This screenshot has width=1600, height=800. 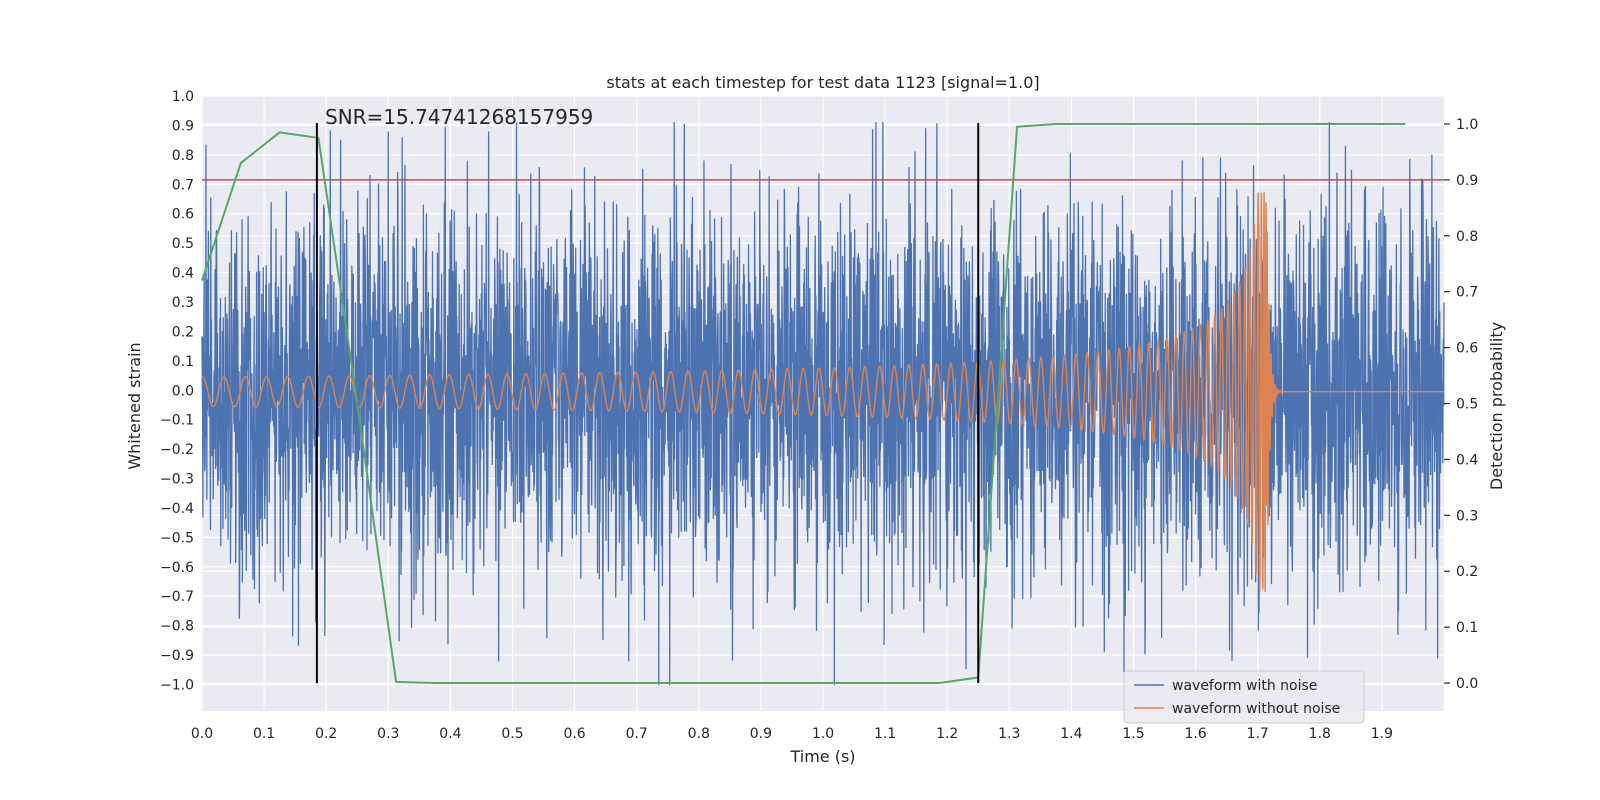 What do you see at coordinates (183, 185) in the screenshot?
I see `y-tick-label: 0.7` at bounding box center [183, 185].